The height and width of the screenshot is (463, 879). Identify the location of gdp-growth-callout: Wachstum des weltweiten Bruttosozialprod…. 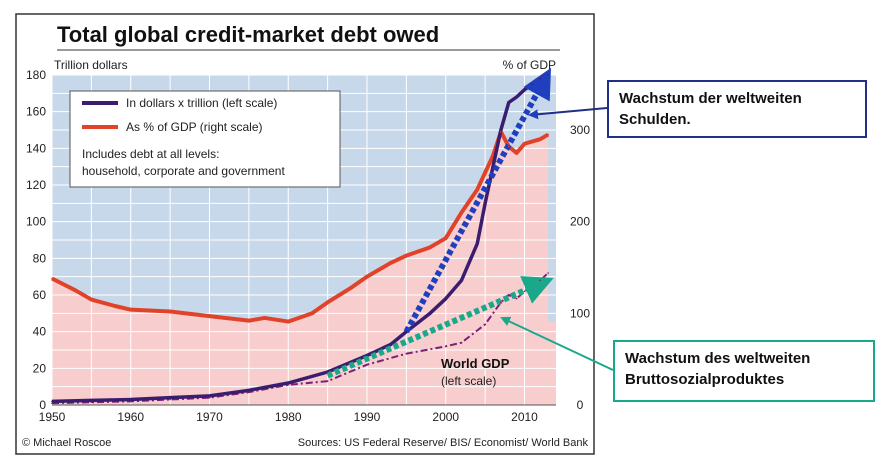
(744, 371).